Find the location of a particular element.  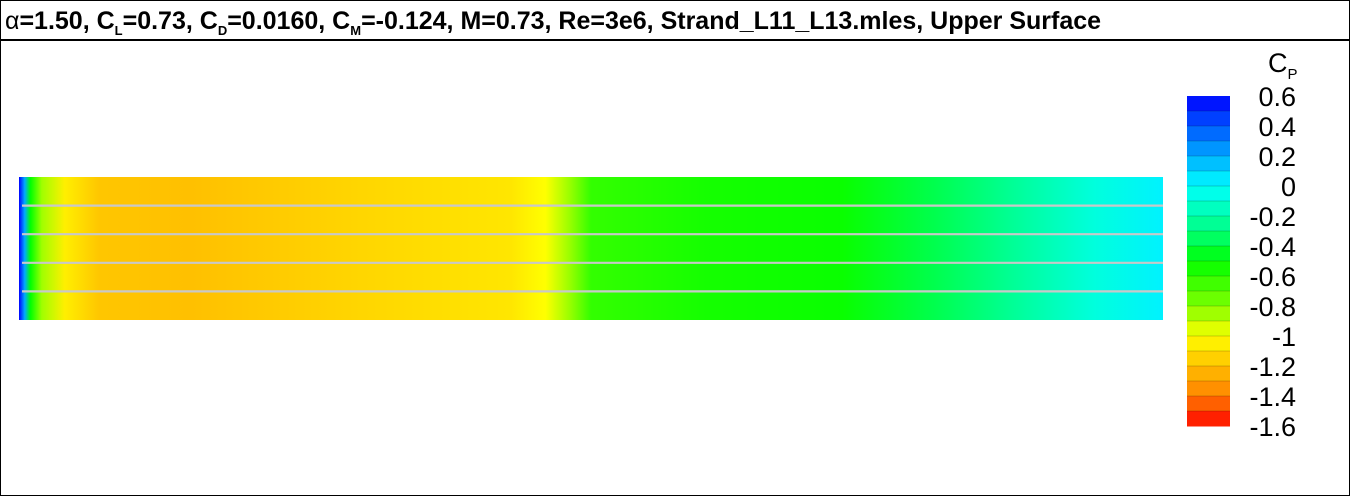

colorbar-tick-label: 0.6 is located at coordinates (1277, 97).